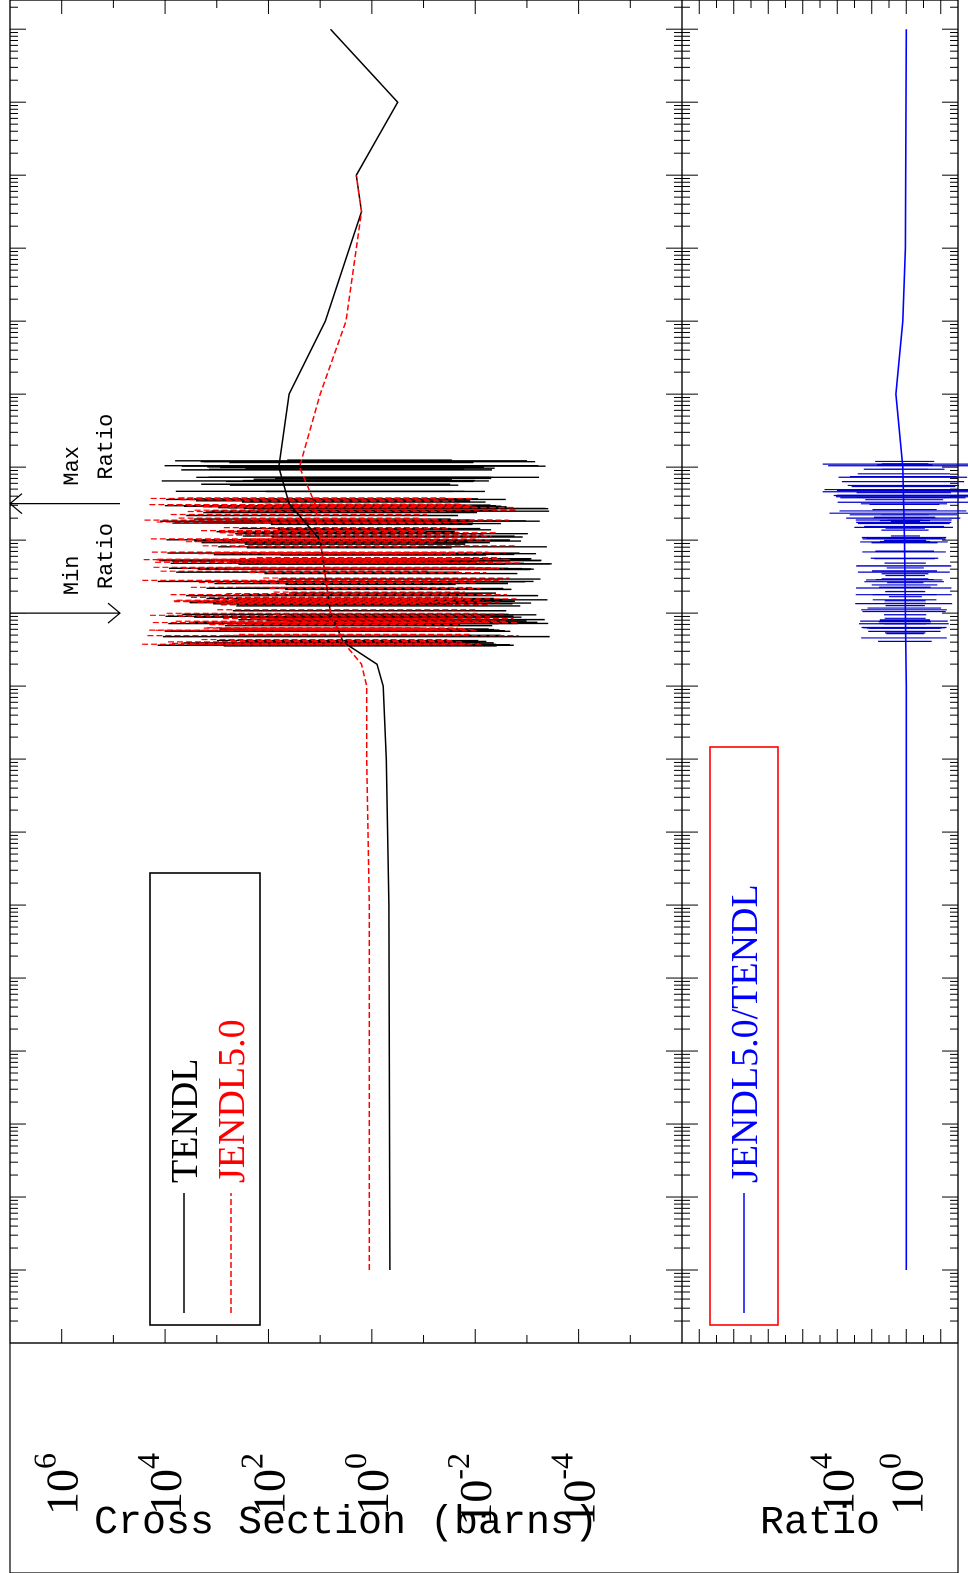 The width and height of the screenshot is (968, 1573). What do you see at coordinates (185, 1120) in the screenshot?
I see `legend-label: TENDL` at bounding box center [185, 1120].